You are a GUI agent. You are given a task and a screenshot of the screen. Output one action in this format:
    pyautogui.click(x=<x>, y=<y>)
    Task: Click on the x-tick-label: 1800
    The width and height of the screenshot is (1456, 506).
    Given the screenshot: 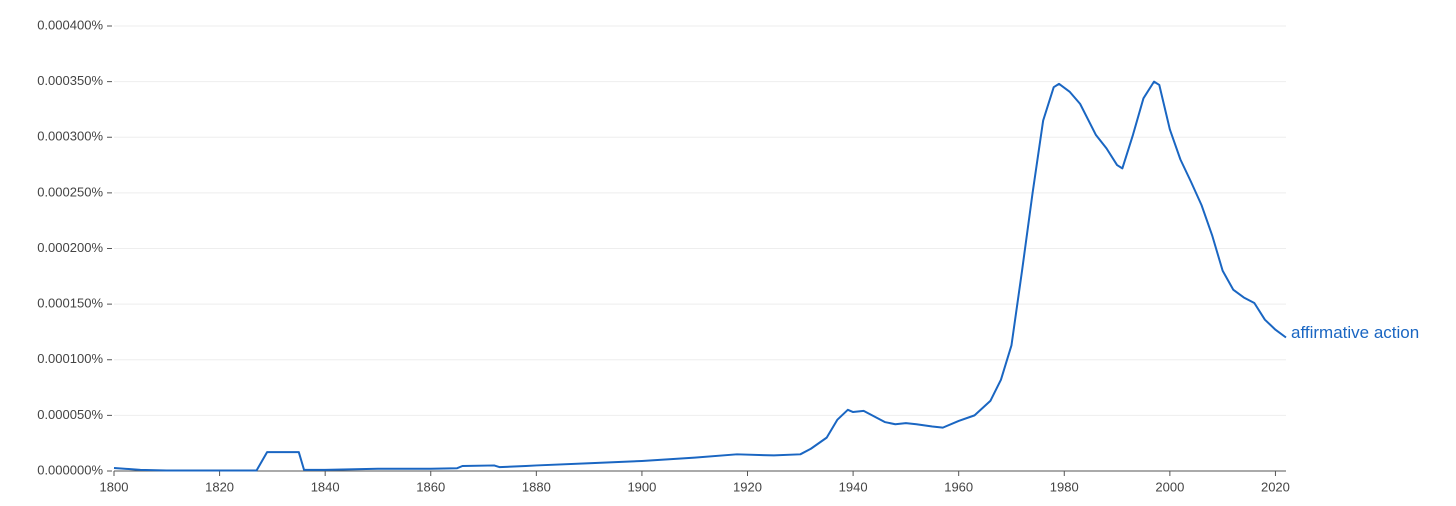 What is the action you would take?
    pyautogui.click(x=114, y=486)
    